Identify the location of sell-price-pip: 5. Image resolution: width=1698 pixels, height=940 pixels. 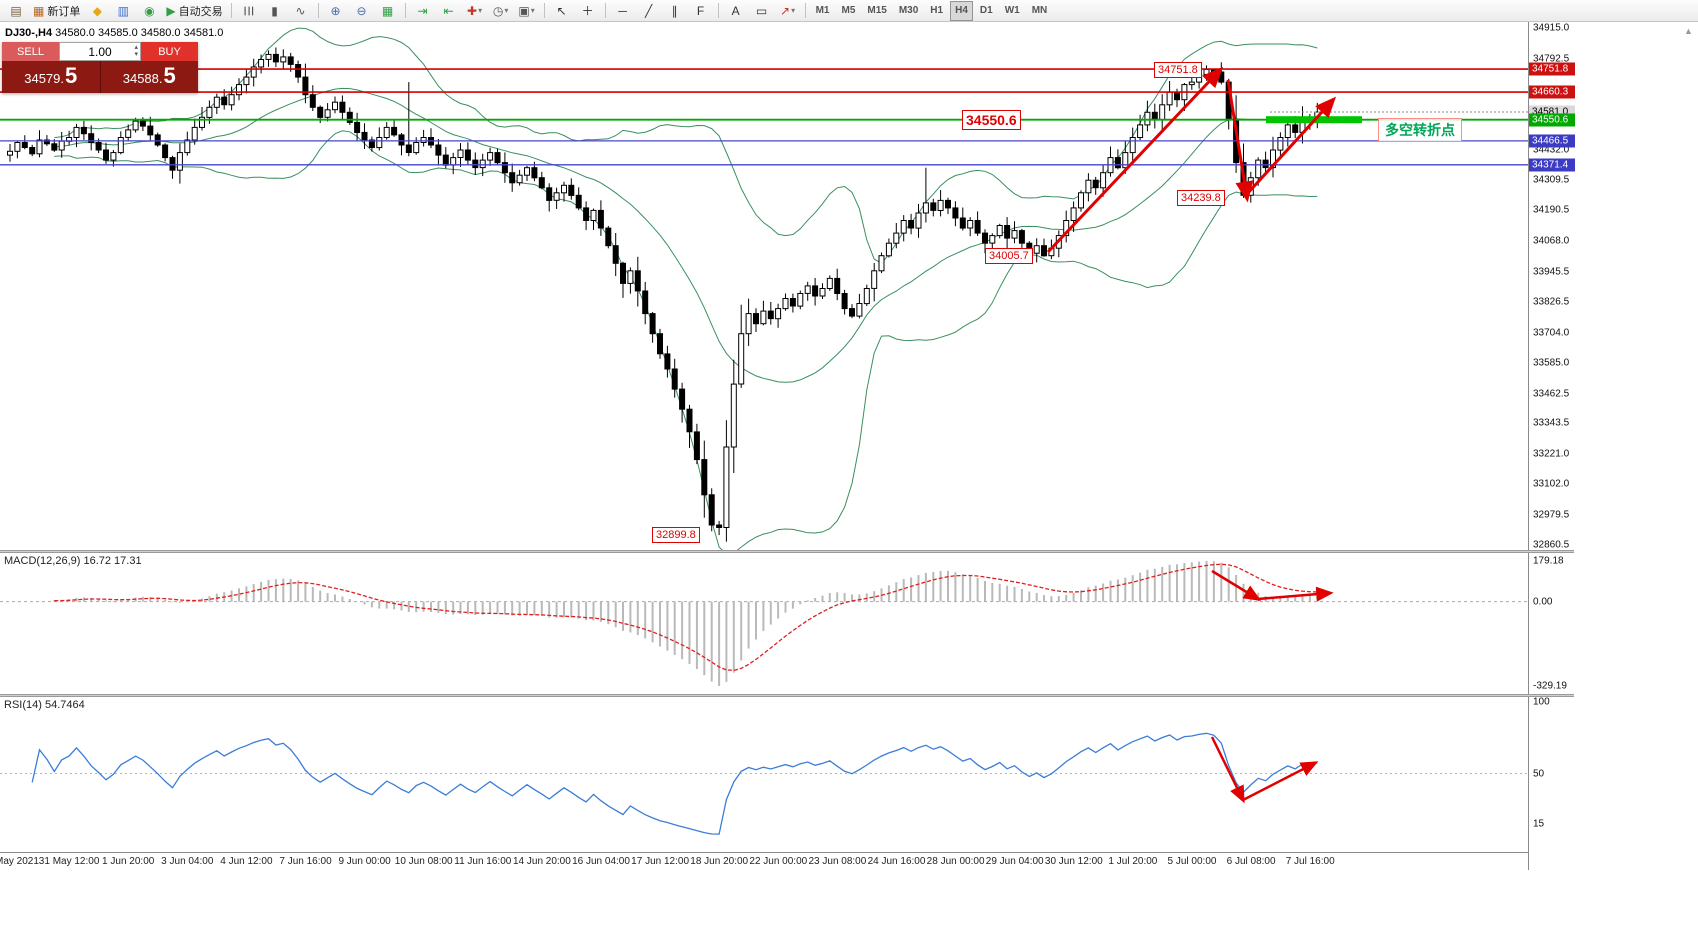
(71, 75).